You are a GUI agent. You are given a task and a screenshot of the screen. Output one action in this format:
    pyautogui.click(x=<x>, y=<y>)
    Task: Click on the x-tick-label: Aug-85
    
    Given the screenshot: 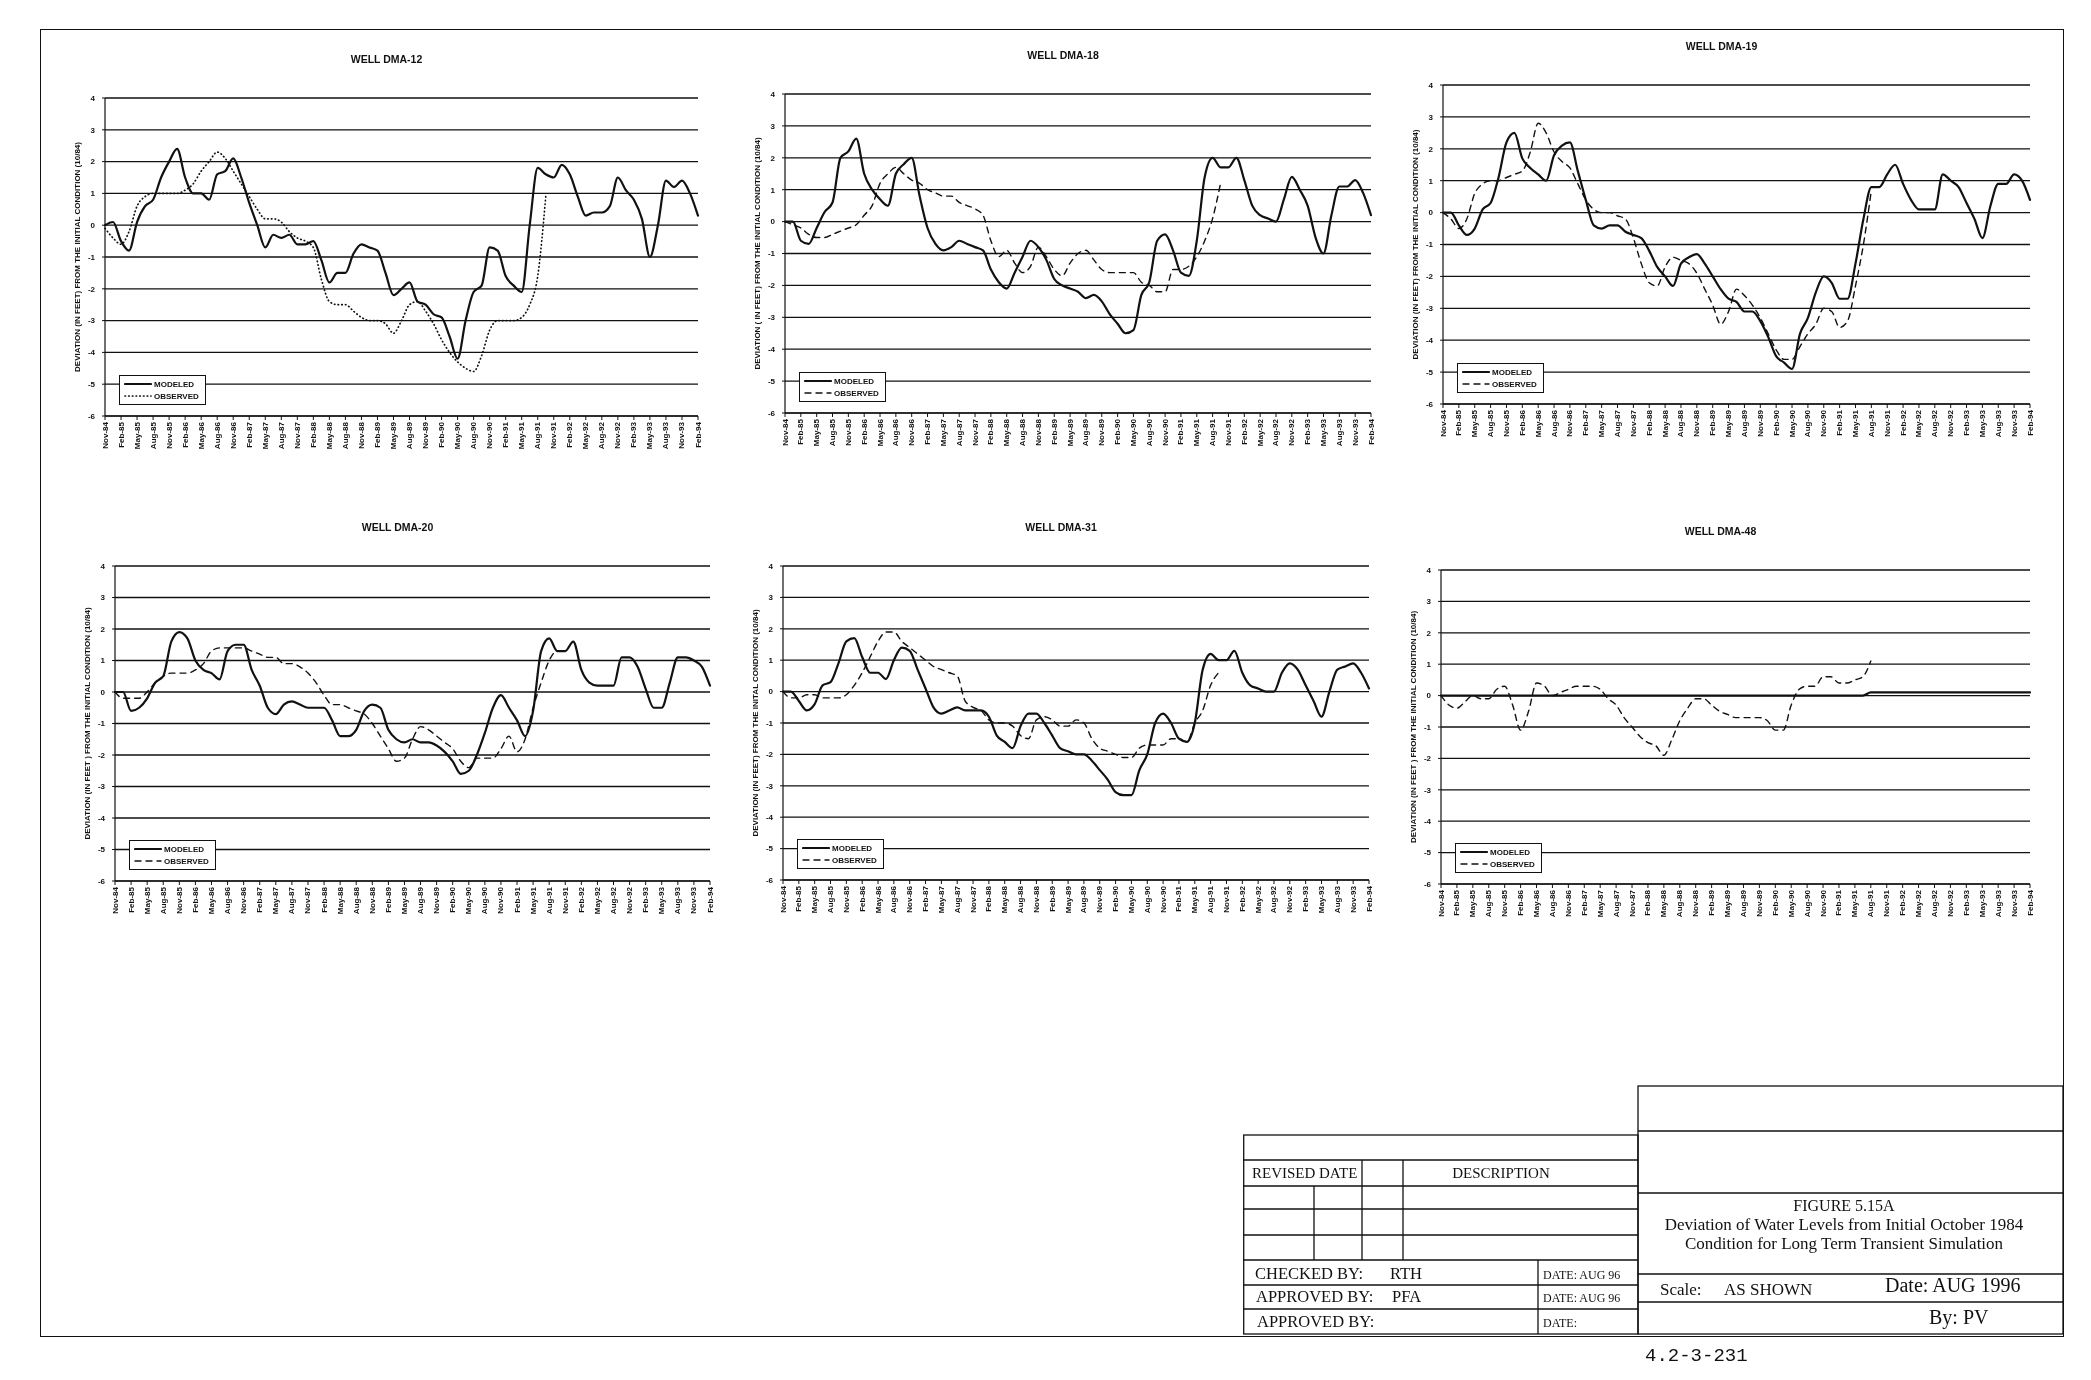 What is the action you would take?
    pyautogui.click(x=831, y=899)
    